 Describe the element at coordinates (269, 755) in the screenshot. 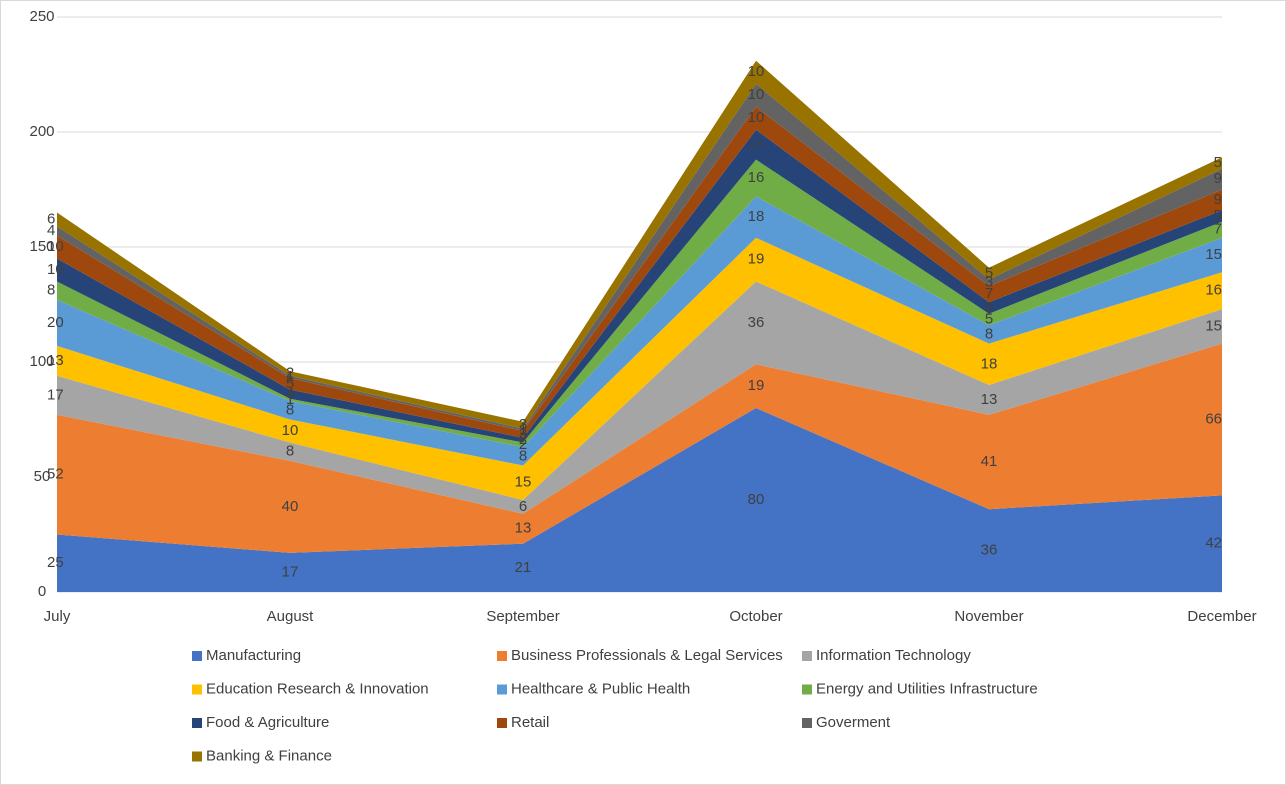

I see `legend-label: Banking & Finance` at that location.